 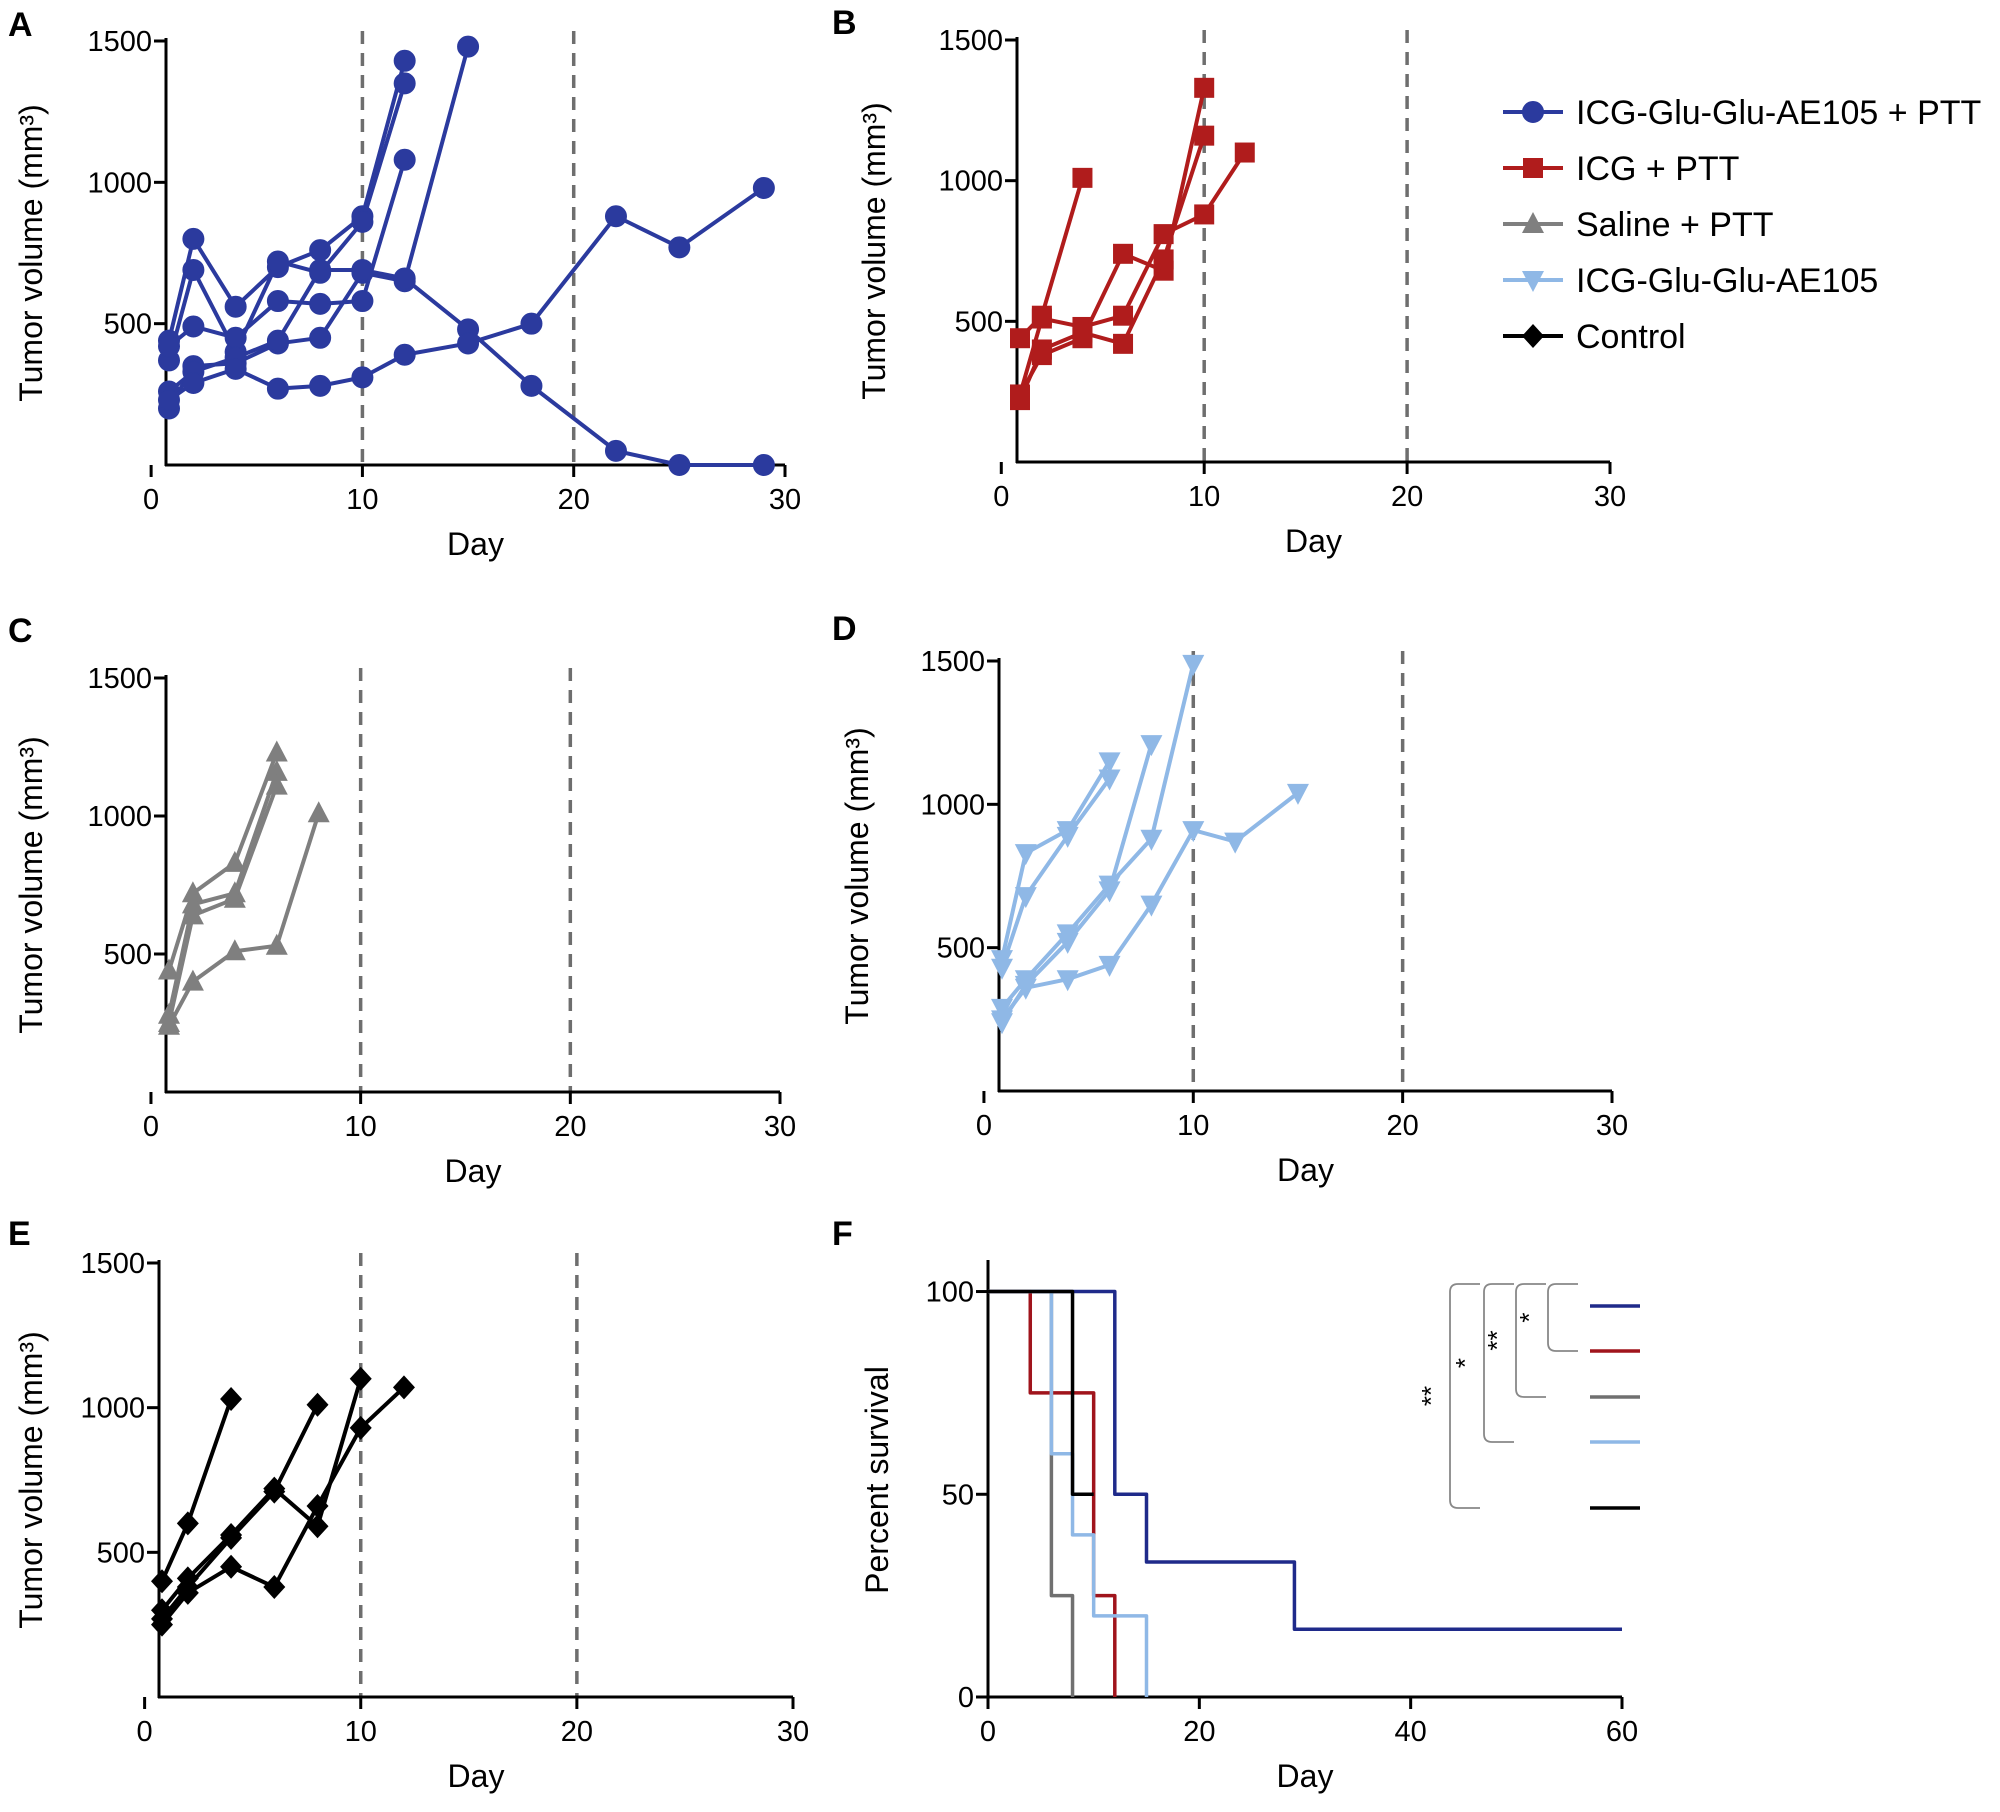 What do you see at coordinates (1431, 1396) in the screenshot?
I see `significance-label: **` at bounding box center [1431, 1396].